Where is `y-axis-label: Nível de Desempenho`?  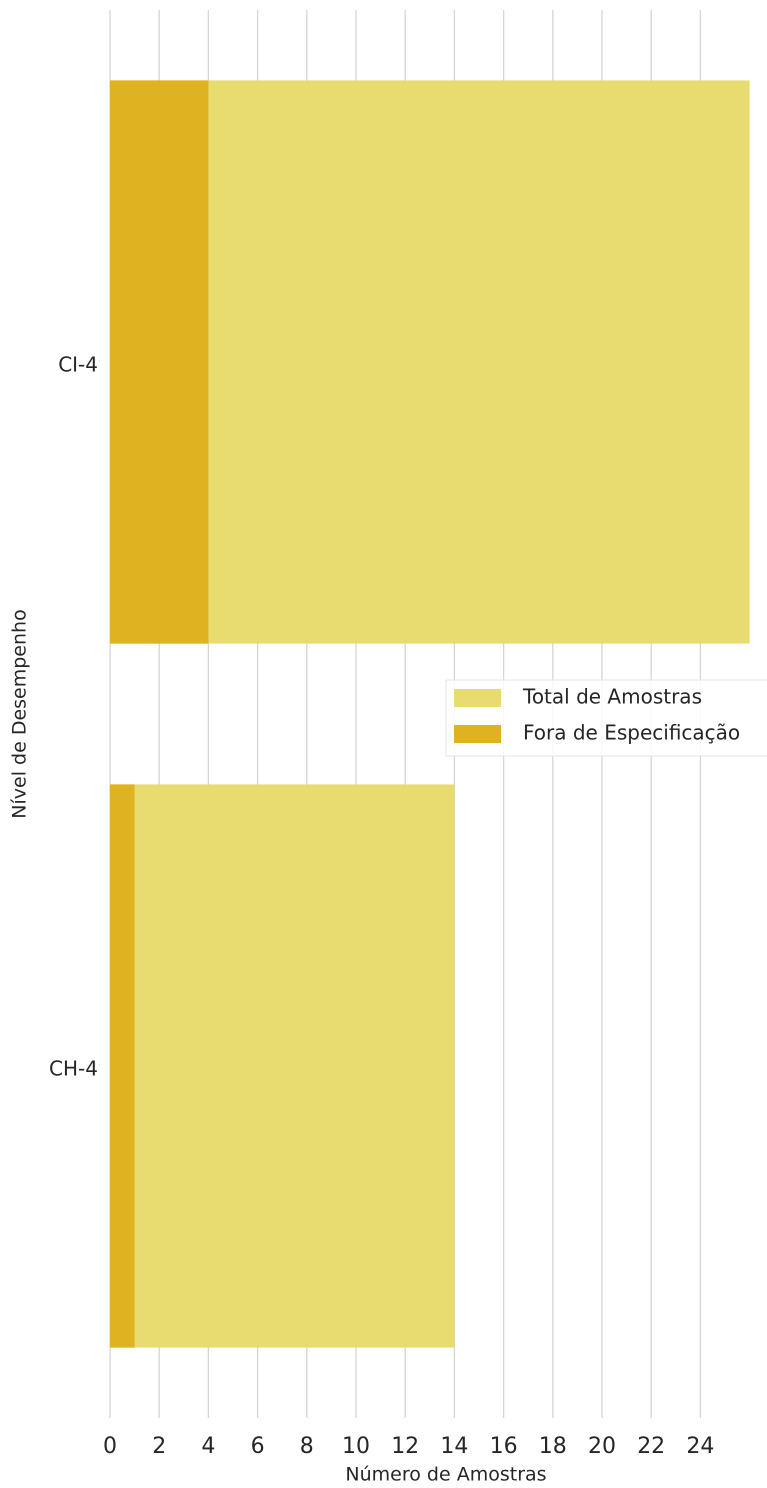 y-axis-label: Nível de Desempenho is located at coordinates (20, 713).